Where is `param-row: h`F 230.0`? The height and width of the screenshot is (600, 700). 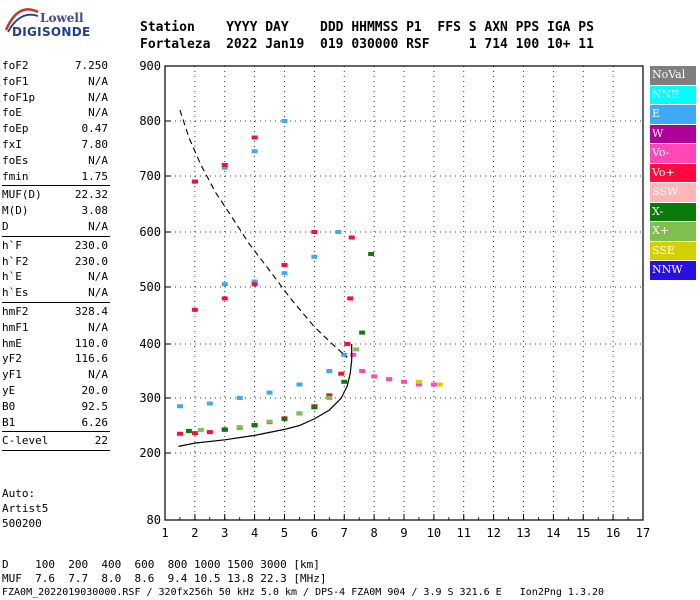
param-row: h`F 230.0 is located at coordinates (55, 246).